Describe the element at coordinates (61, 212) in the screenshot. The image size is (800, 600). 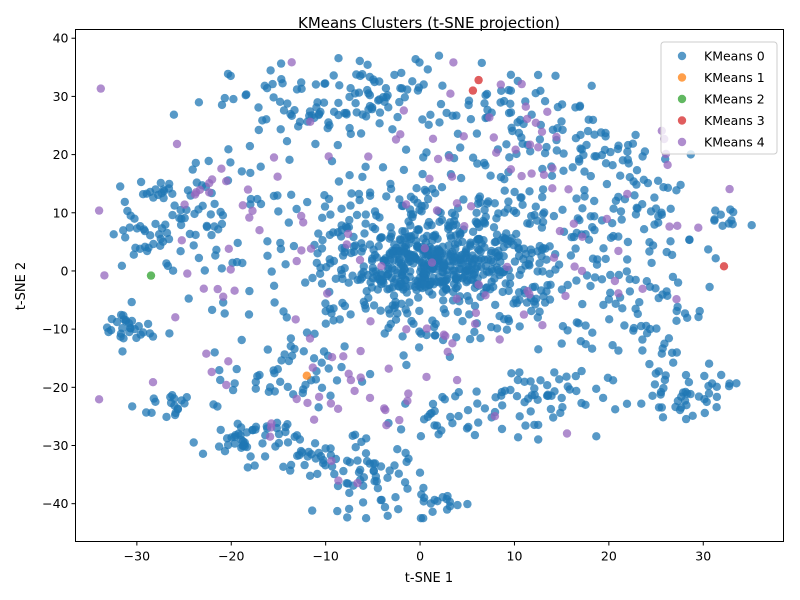
I see `y-tick-label: 10` at that location.